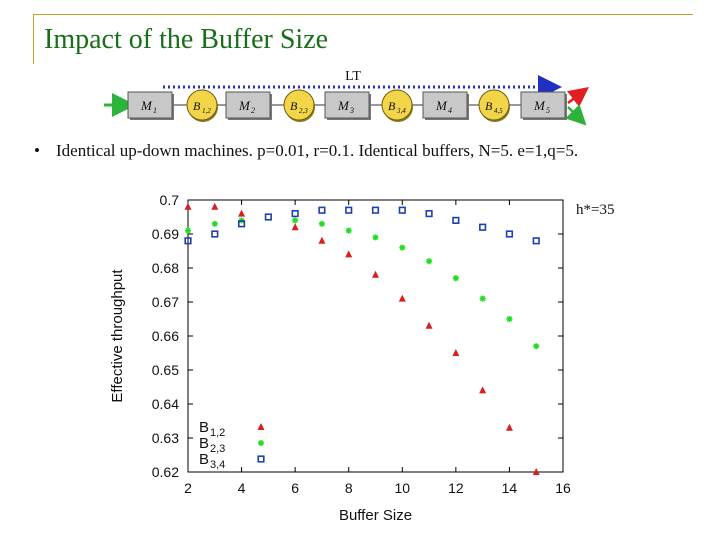 Image resolution: width=720 pixels, height=540 pixels. What do you see at coordinates (402, 488) in the screenshot?
I see `x-tick-label: 10` at bounding box center [402, 488].